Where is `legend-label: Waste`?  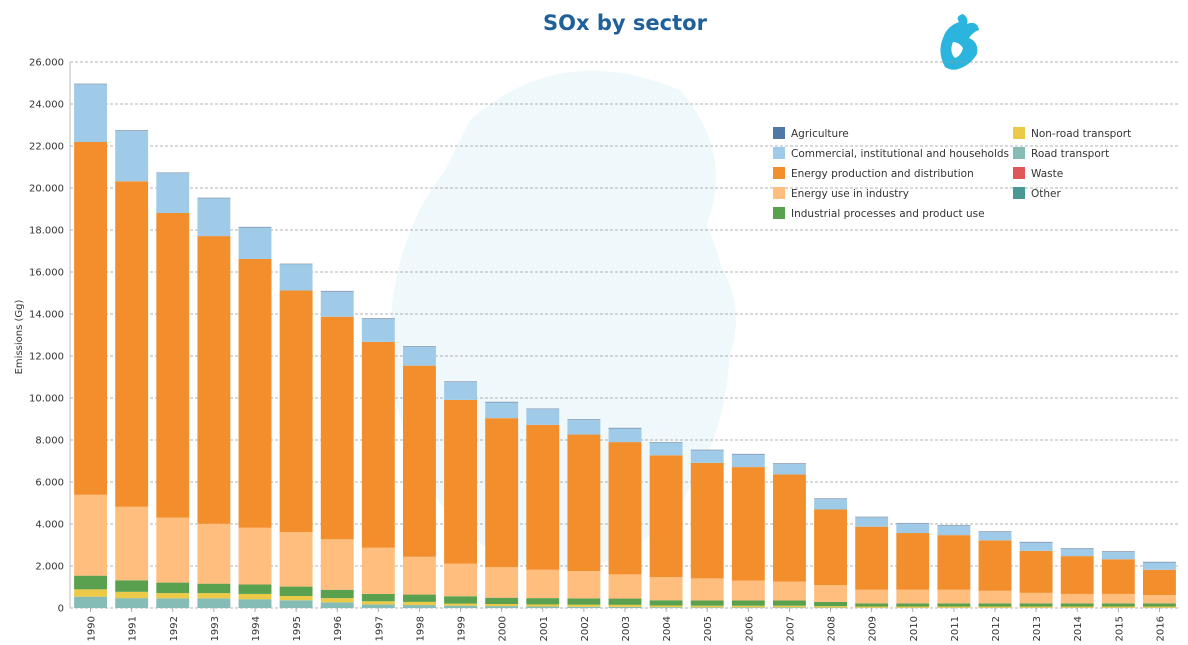
legend-label: Waste is located at coordinates (1047, 174).